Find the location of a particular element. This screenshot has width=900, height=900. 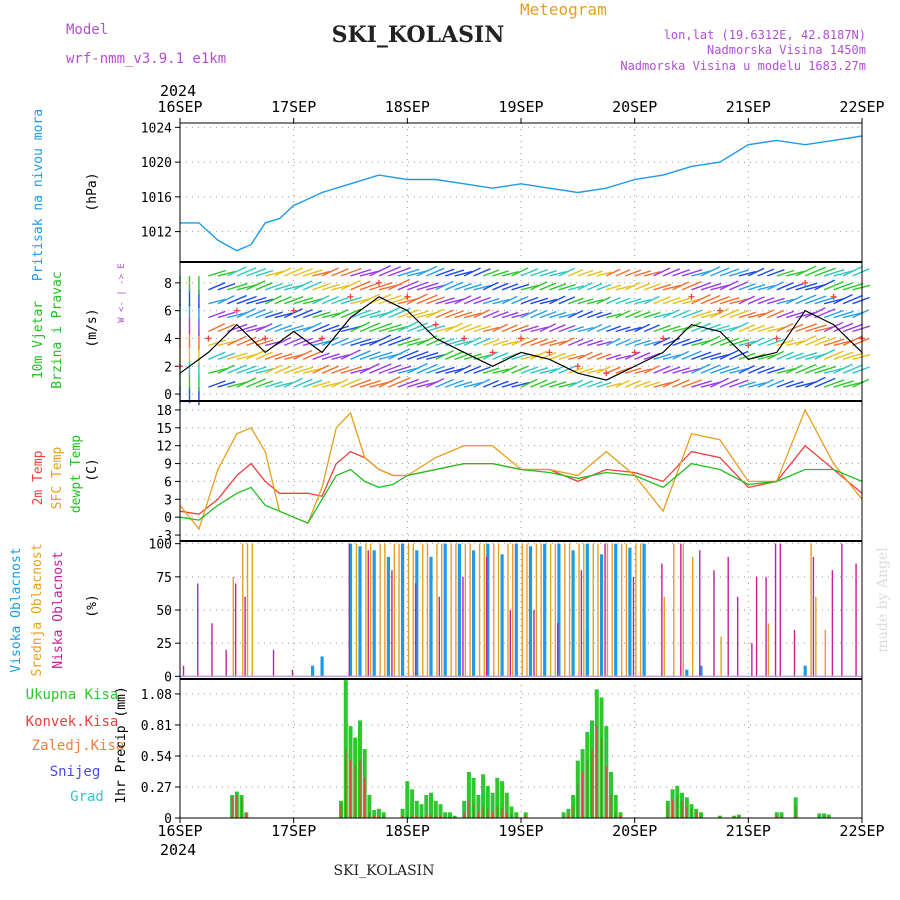

x-tick-label-bottom: 19SEP is located at coordinates (520, 831).